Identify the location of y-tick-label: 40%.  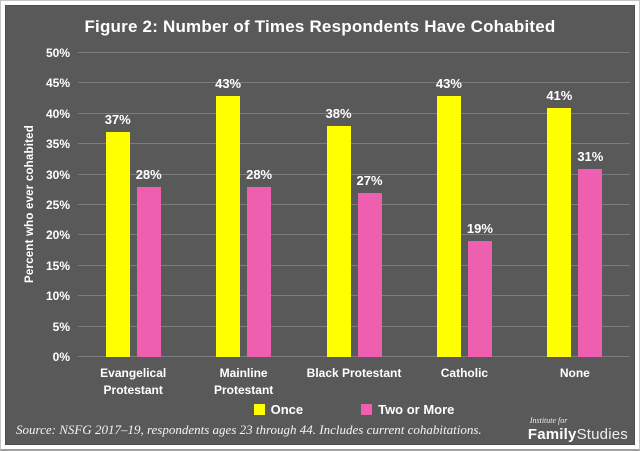
(57, 113).